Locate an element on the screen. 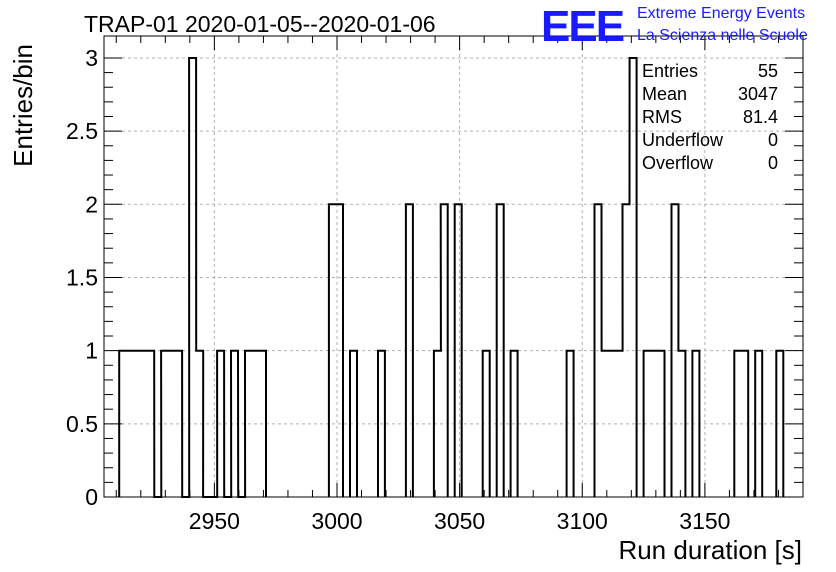 This screenshot has width=836, height=572. stat-label: Underflow is located at coordinates (683, 140).